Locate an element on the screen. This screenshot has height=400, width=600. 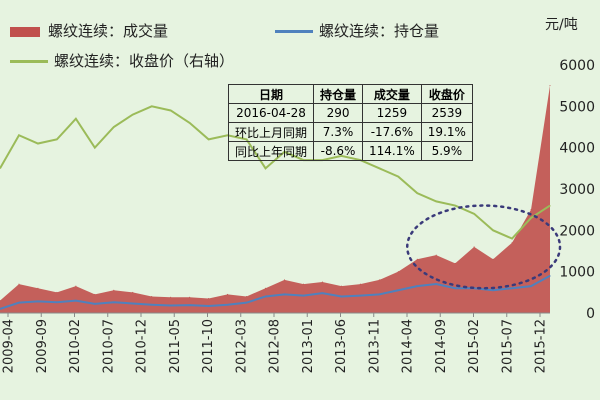
legend-close-swatch is located at coordinates (29, 61).